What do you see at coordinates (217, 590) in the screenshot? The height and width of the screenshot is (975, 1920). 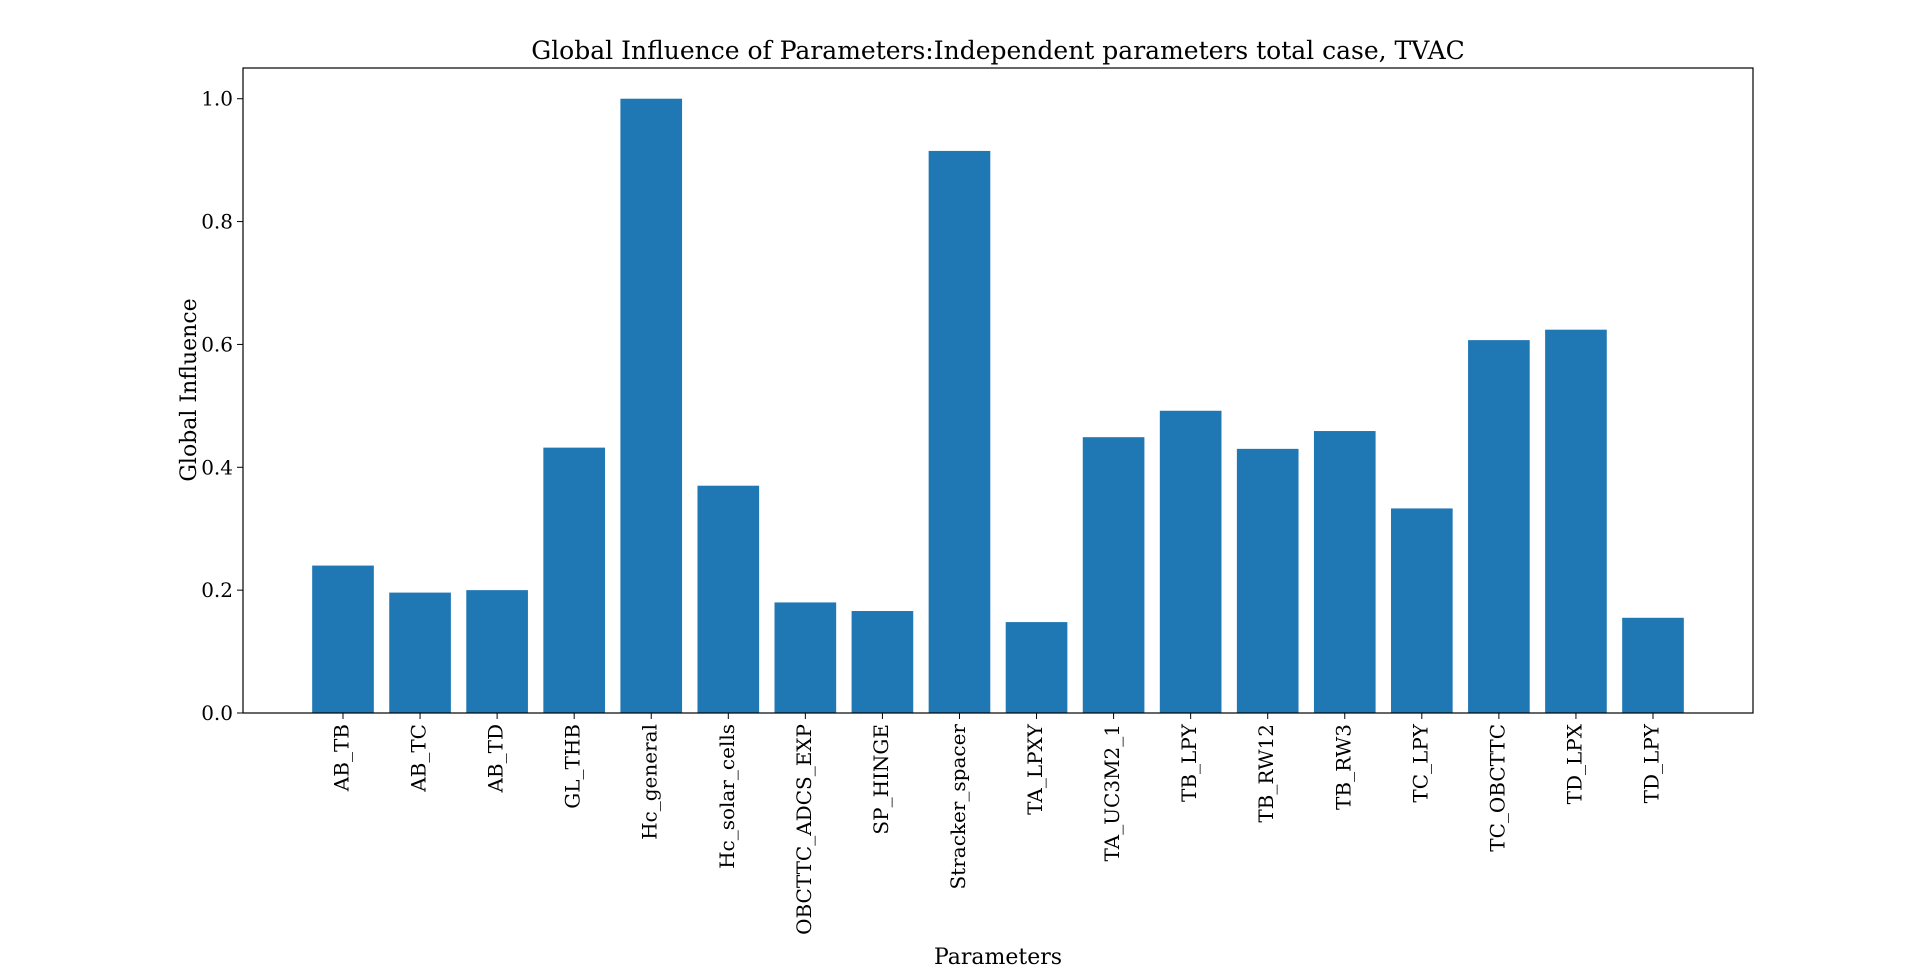 I see `y-tick-label: 0.2` at bounding box center [217, 590].